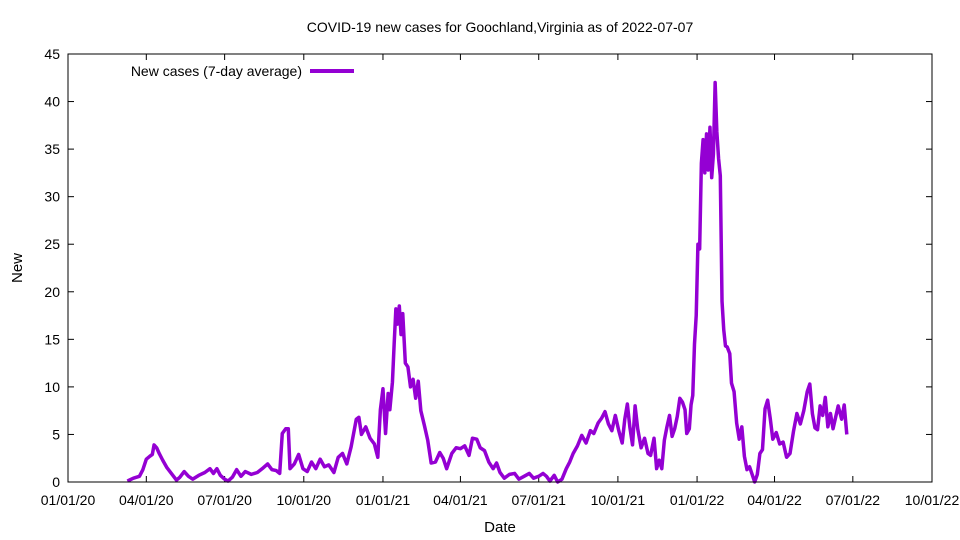 The height and width of the screenshot is (540, 960). What do you see at coordinates (52, 244) in the screenshot?
I see `y-tick-label: 25` at bounding box center [52, 244].